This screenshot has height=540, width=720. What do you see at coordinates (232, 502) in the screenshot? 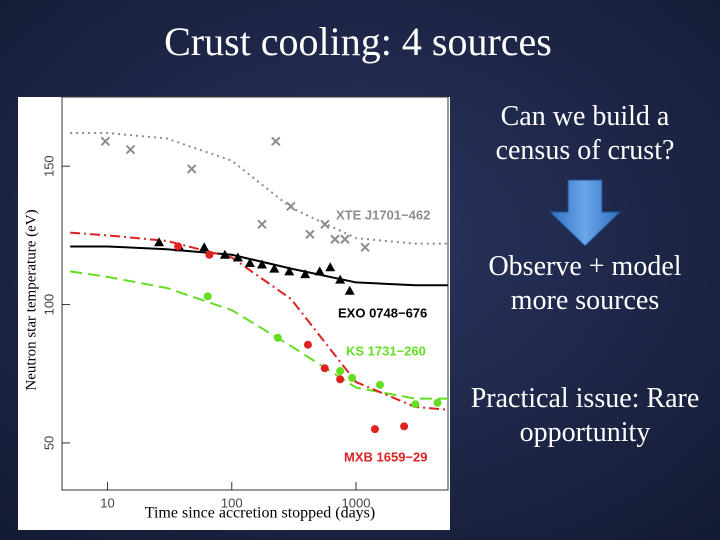
I see `x-tick-label: 100` at bounding box center [232, 502].